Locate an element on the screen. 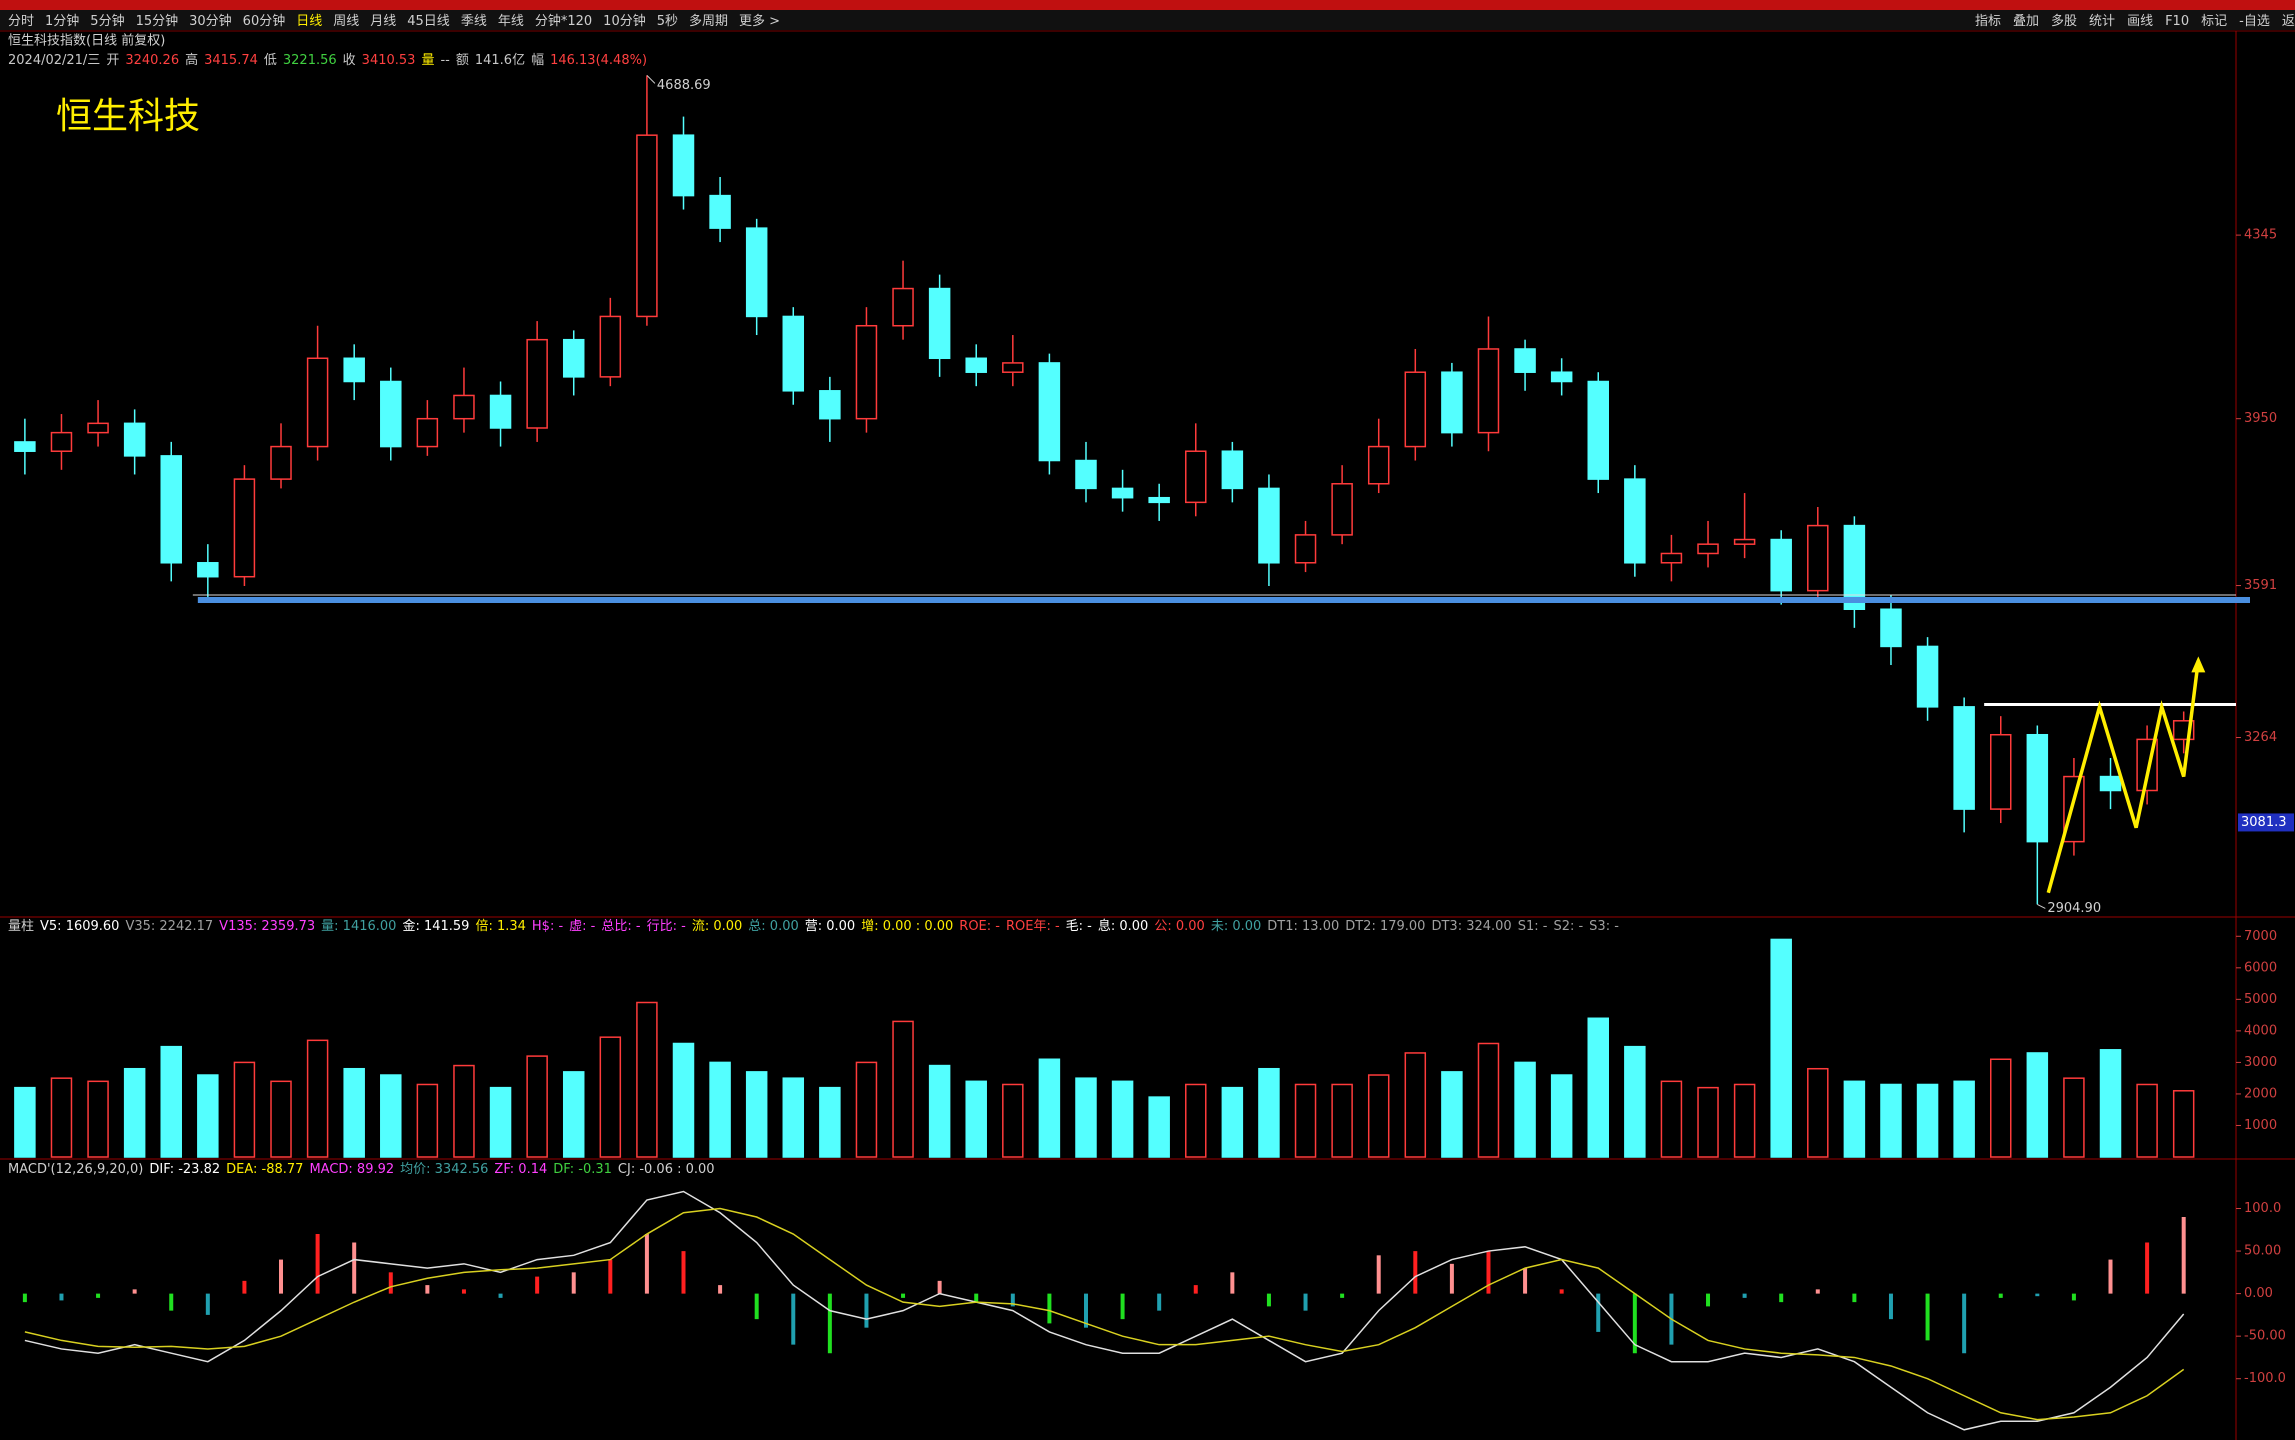 This screenshot has height=1440, width=2295. toolbar-button: 多周期 is located at coordinates (708, 21).